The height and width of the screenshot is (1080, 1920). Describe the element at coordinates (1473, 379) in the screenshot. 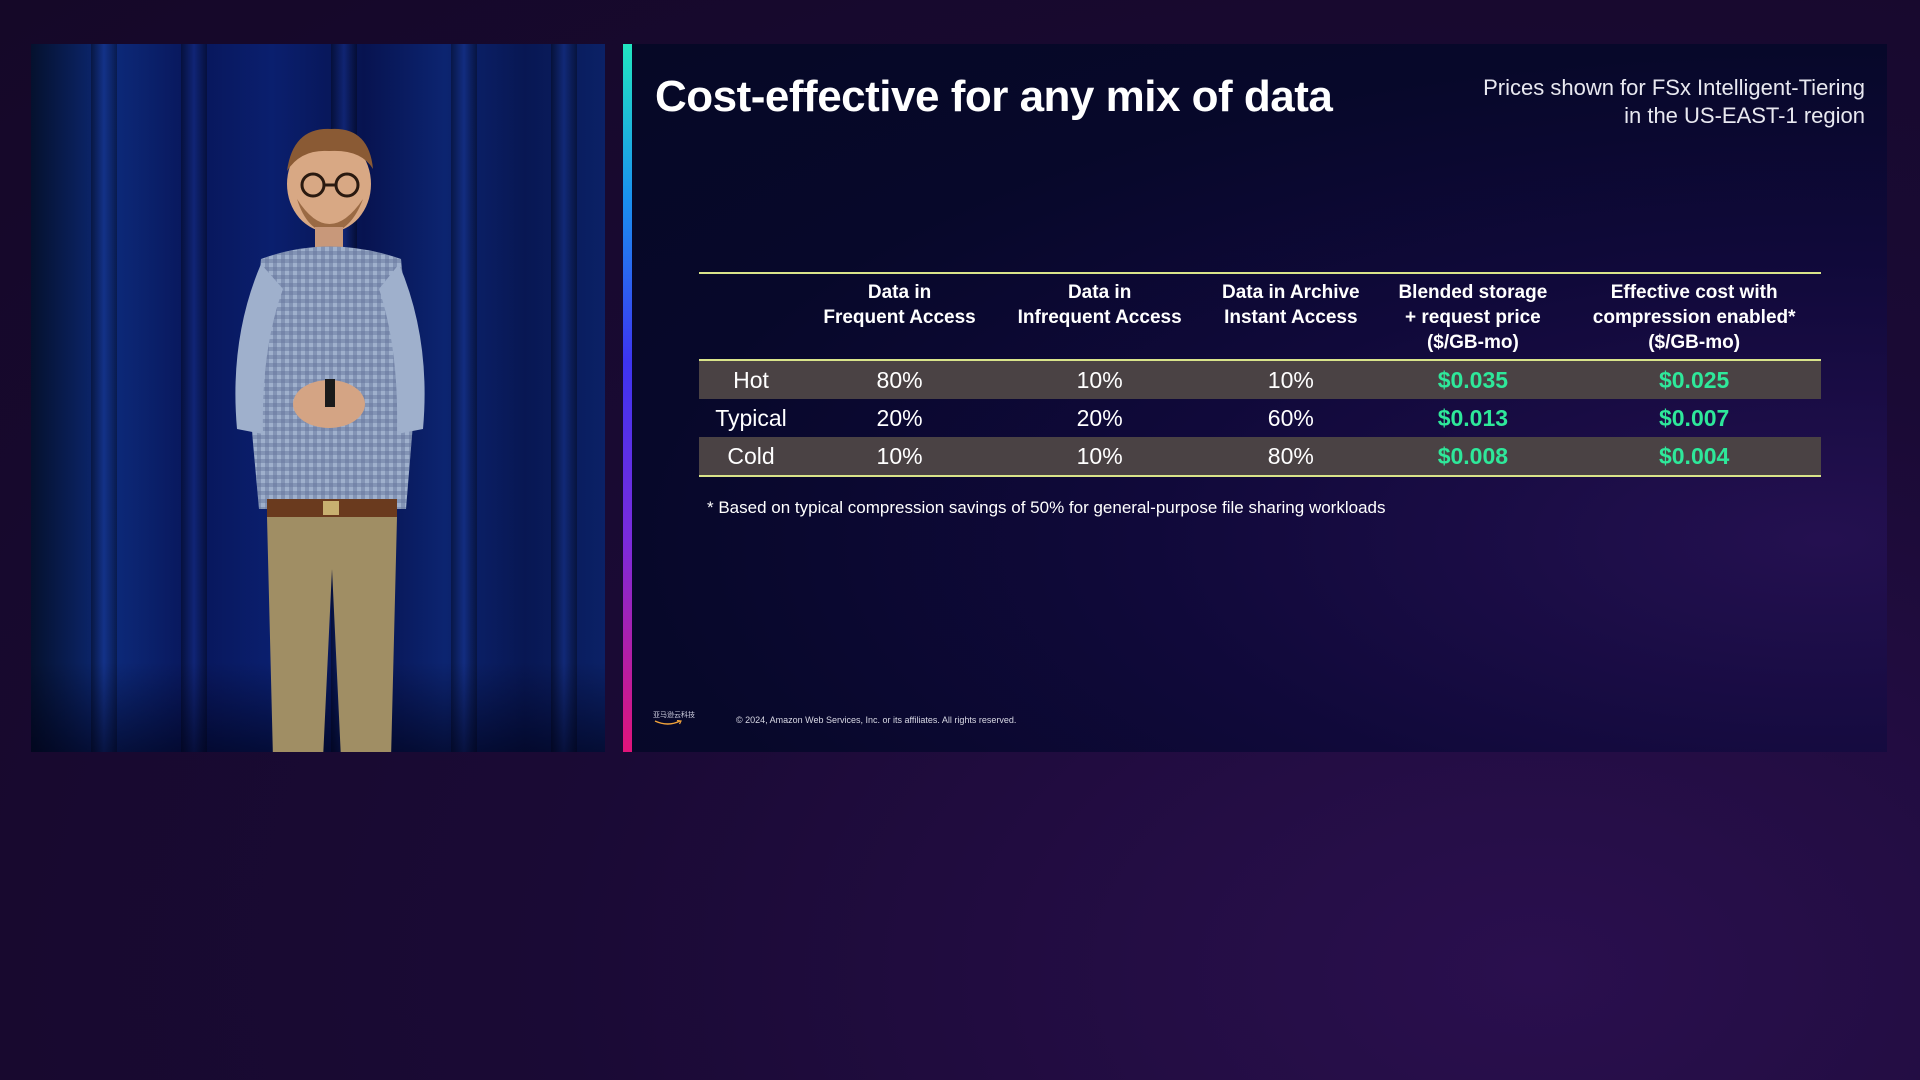

I see `blended-price: $0.035` at that location.